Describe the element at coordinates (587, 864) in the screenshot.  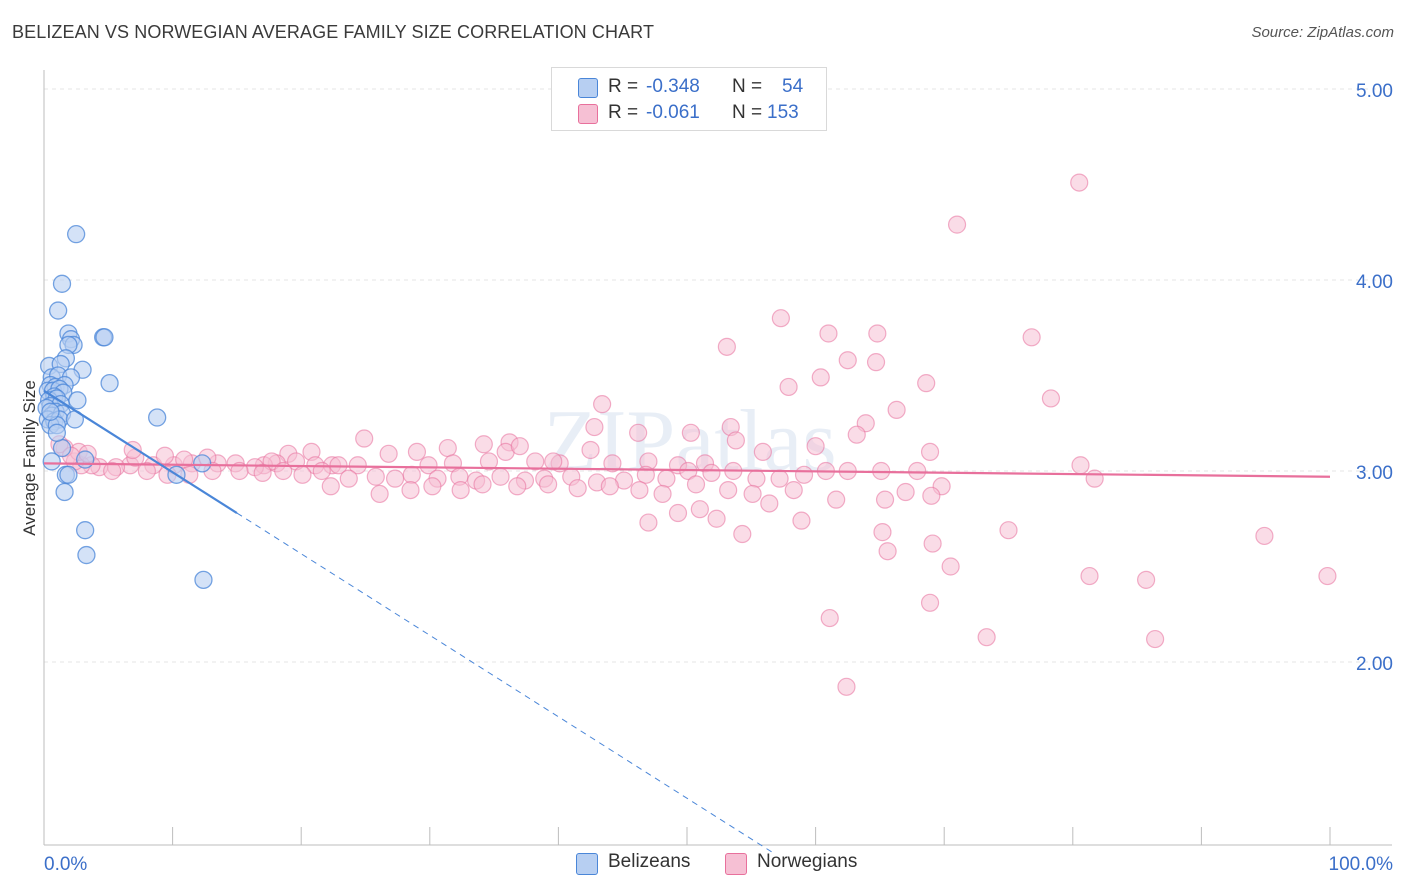
I see `bottom-legend-swatch-blue` at that location.